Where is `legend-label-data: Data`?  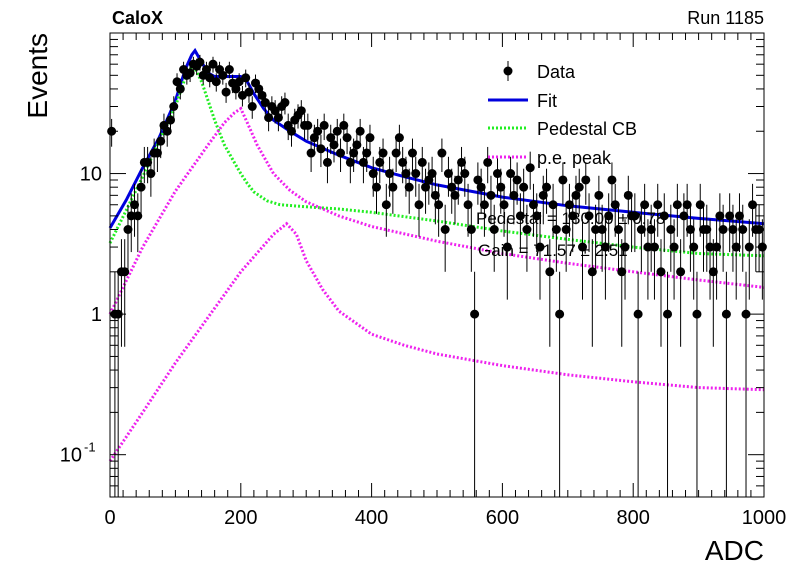 legend-label-data: Data is located at coordinates (556, 72).